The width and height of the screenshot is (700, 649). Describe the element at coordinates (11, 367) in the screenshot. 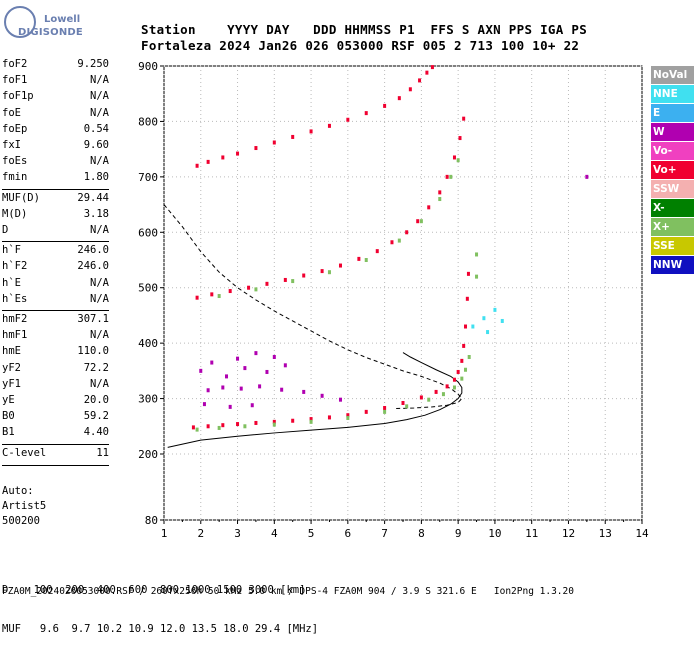

I see `param-label: yF2` at that location.